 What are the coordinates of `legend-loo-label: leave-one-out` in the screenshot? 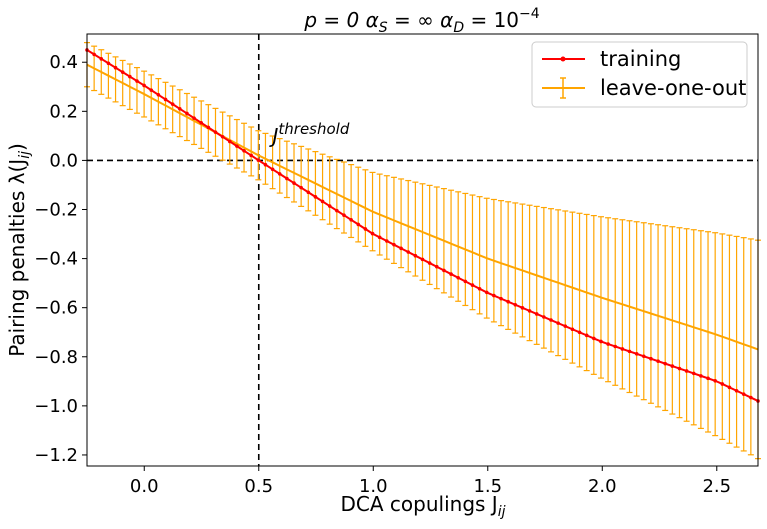 It's located at (673, 88).